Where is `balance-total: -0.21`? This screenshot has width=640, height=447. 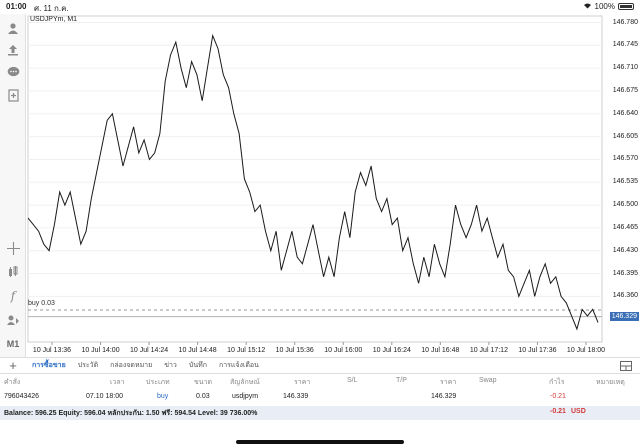 balance-total: -0.21 is located at coordinates (558, 411).